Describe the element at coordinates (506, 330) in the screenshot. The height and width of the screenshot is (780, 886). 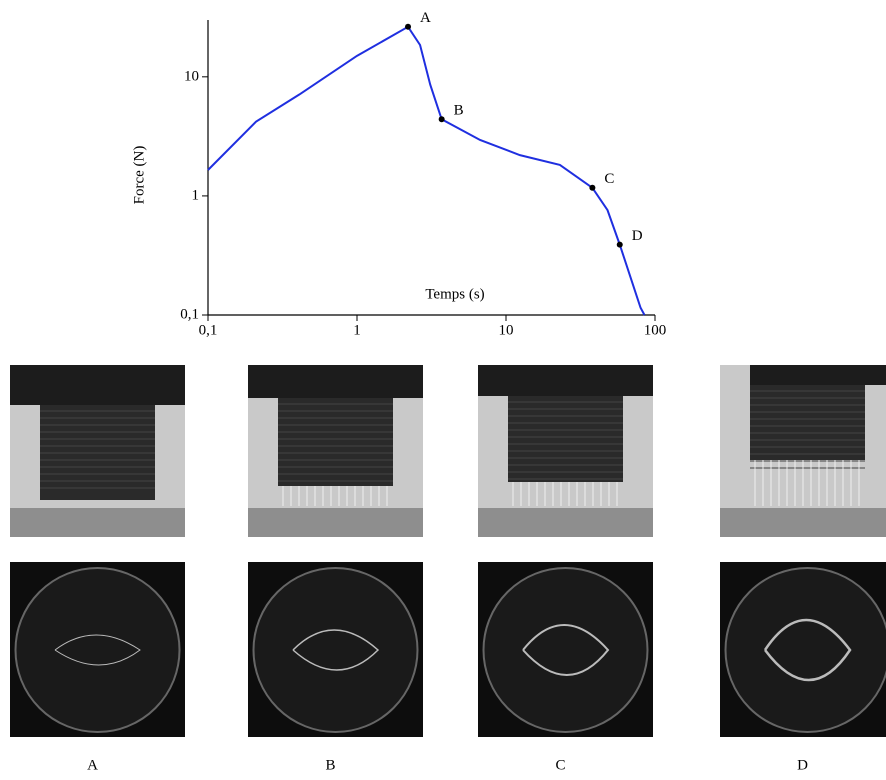
I see `x-tick-label: 10` at that location.